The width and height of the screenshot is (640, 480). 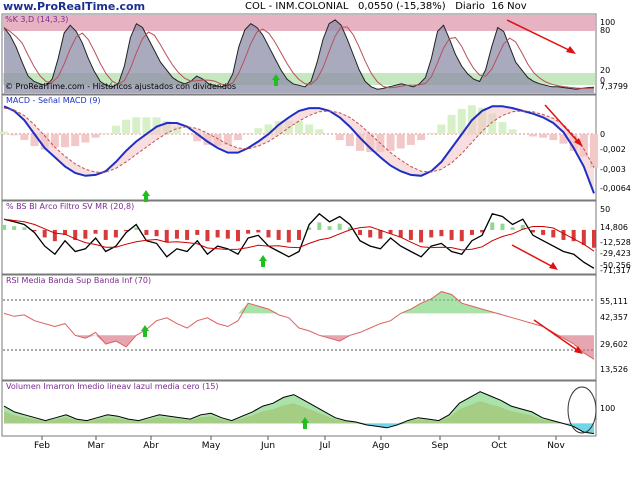 I want to click on volume-line, so click(x=299, y=413).